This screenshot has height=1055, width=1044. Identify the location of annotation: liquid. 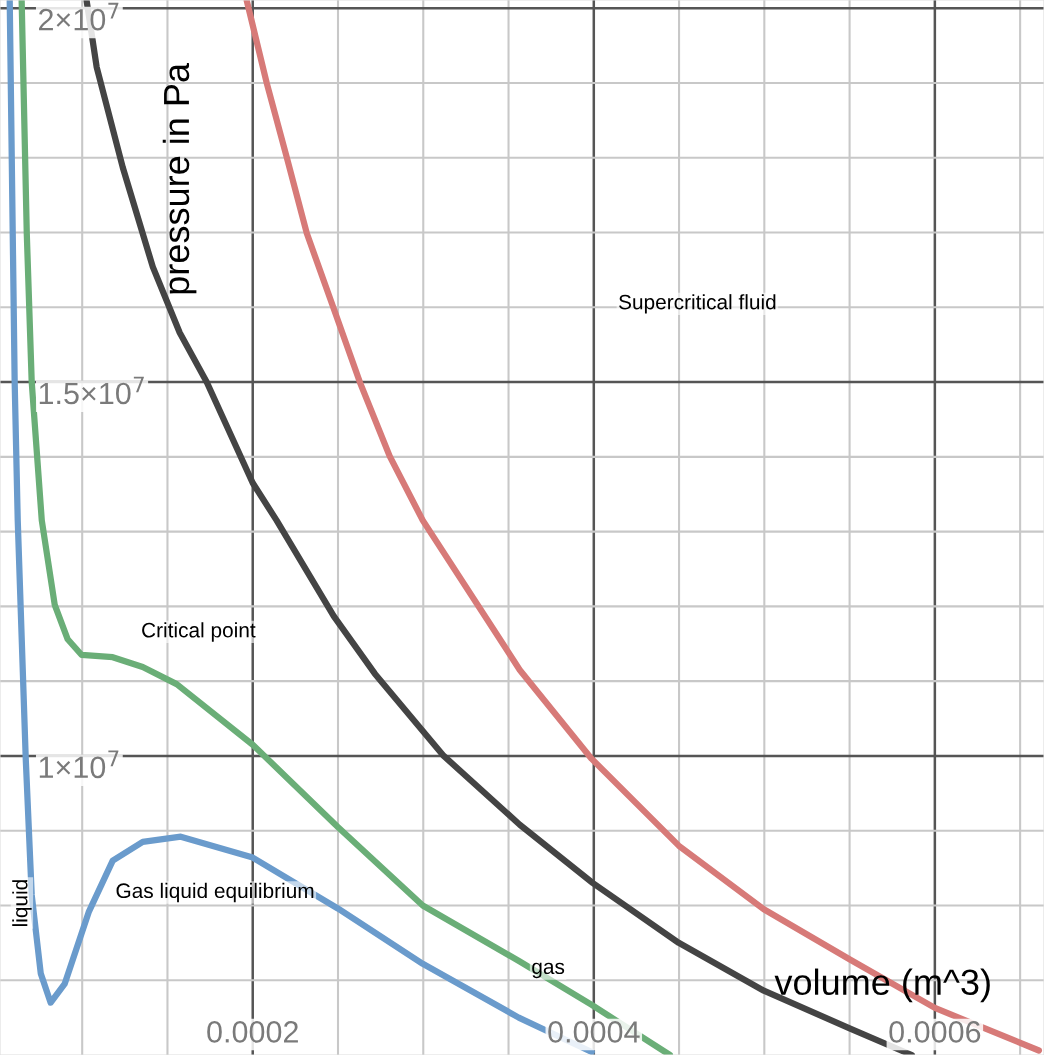
(22, 903).